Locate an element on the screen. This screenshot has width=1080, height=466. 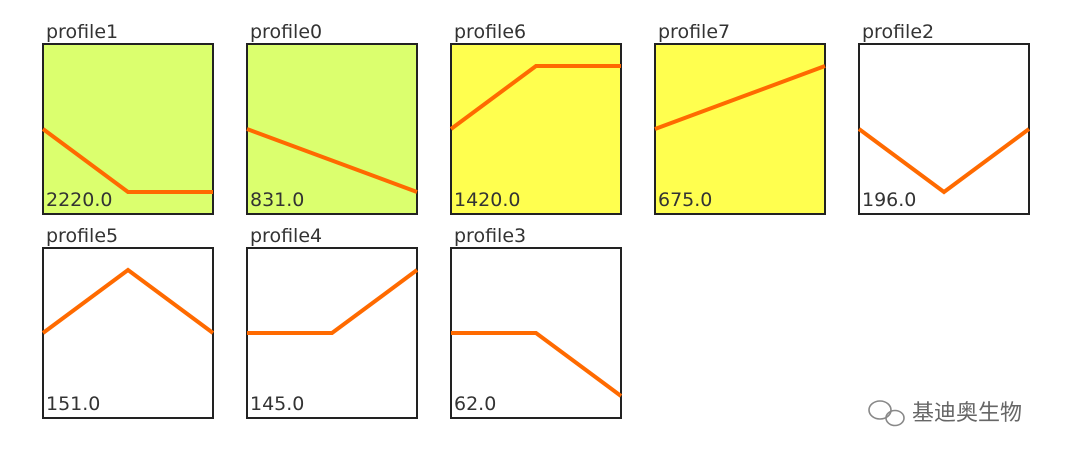
panel-count: 675.0 is located at coordinates (685, 200).